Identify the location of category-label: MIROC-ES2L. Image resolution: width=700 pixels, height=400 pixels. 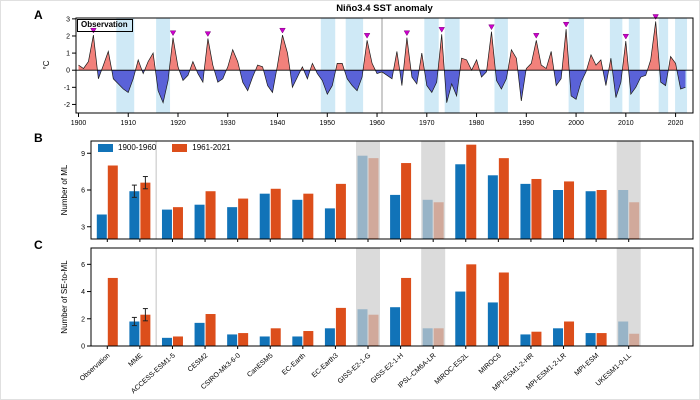
(452, 369).